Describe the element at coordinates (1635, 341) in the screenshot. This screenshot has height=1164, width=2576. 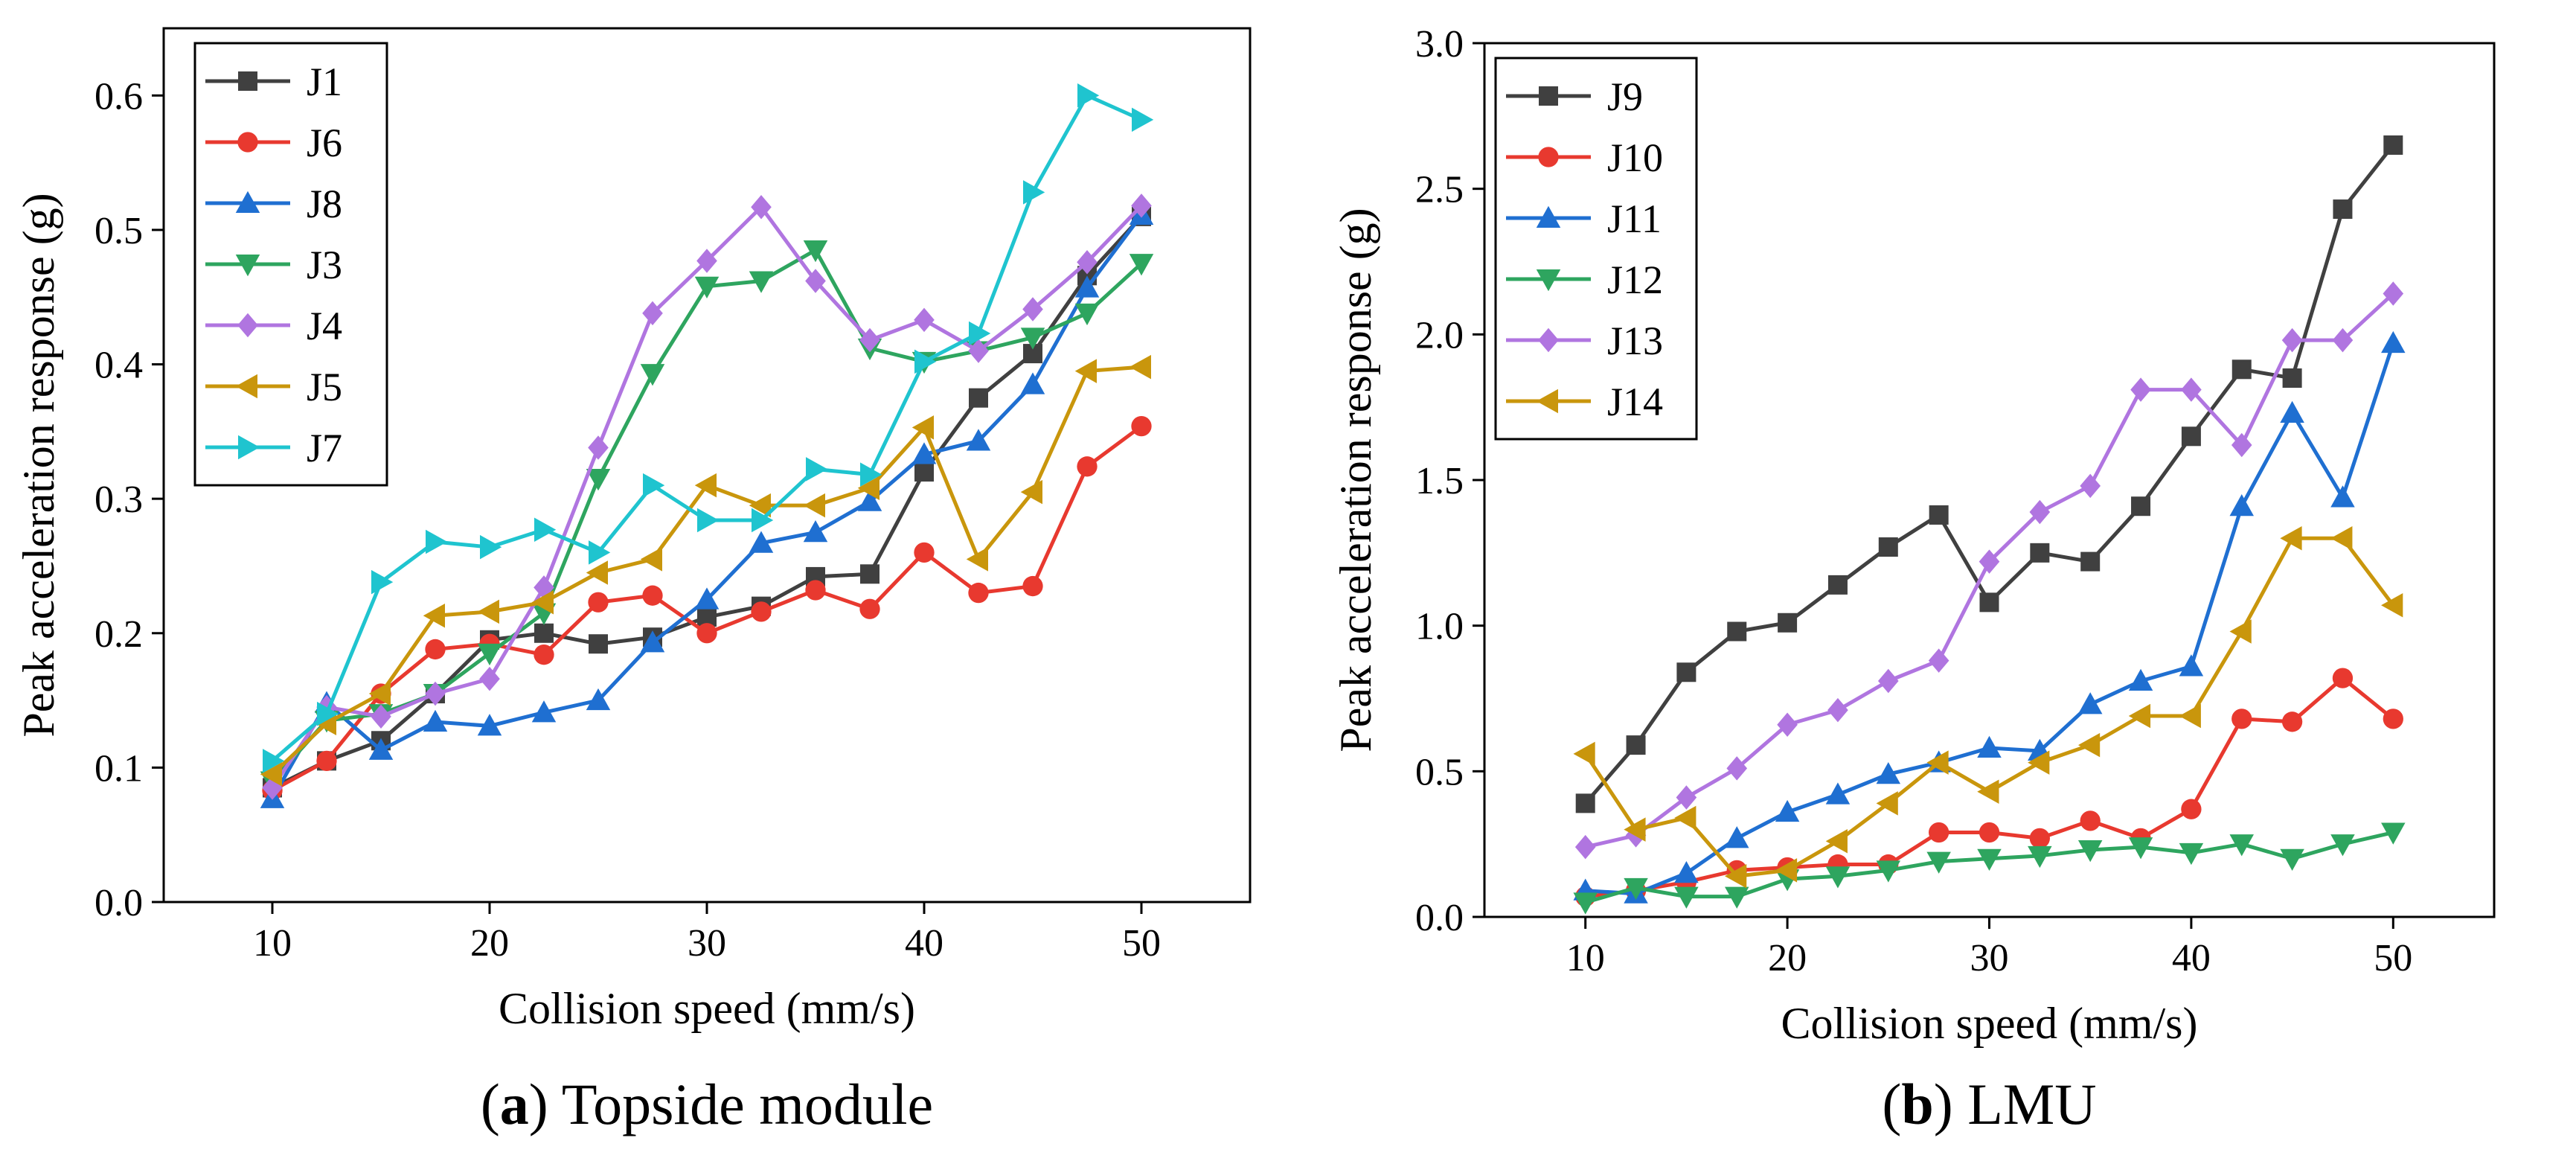
I see `legend-label-J13: J13` at that location.